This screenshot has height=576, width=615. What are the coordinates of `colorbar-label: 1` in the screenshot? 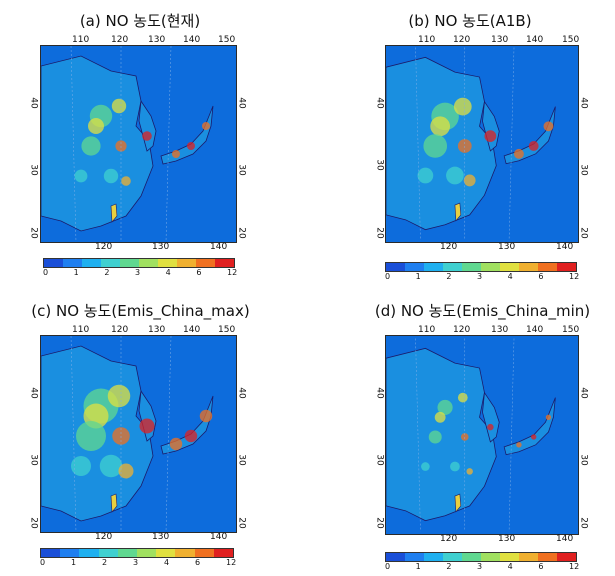 It's located at (418, 566).